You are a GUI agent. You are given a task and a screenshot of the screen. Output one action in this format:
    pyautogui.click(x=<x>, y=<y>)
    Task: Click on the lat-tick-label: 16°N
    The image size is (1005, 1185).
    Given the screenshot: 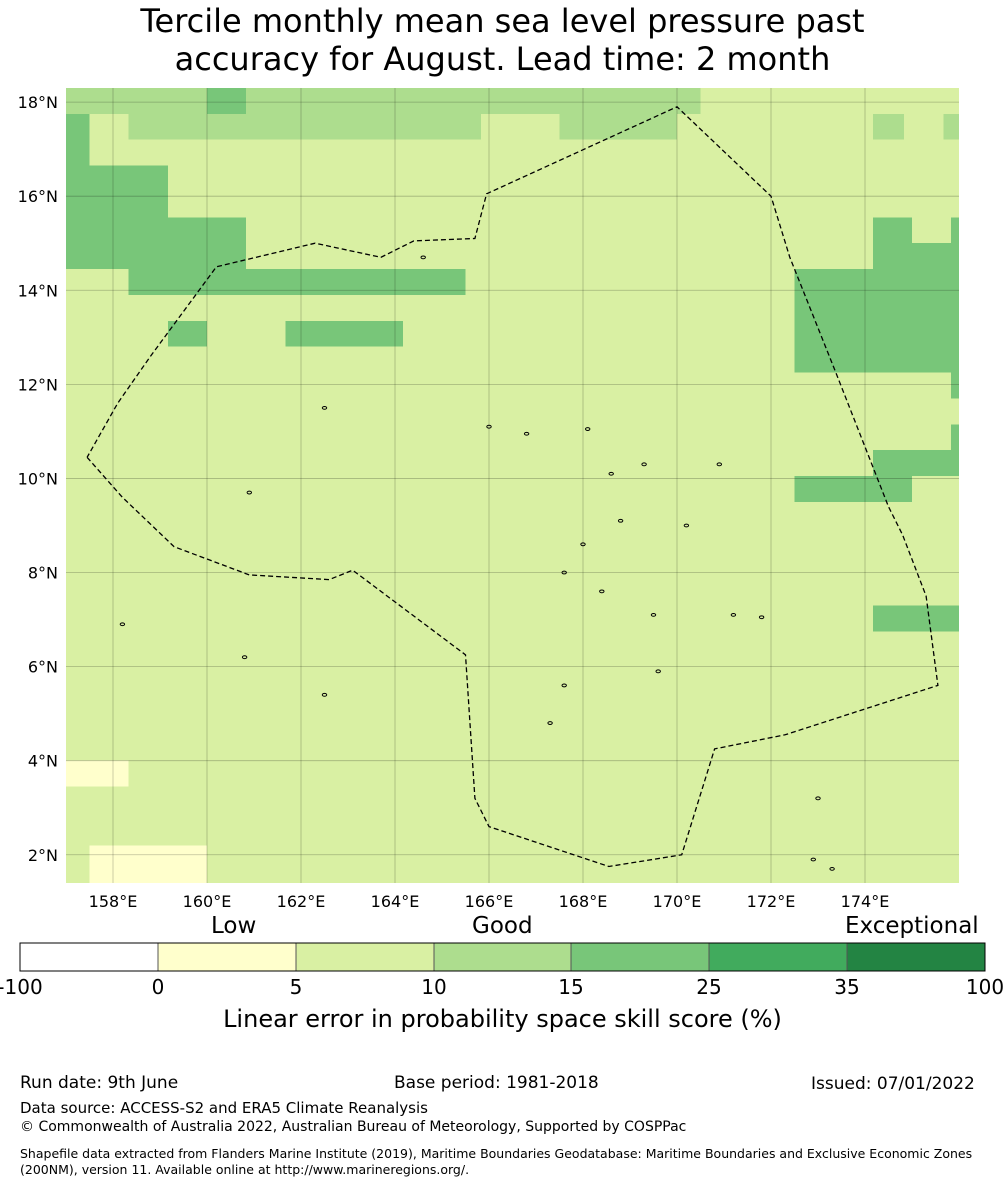 What is the action you would take?
    pyautogui.click(x=38, y=196)
    